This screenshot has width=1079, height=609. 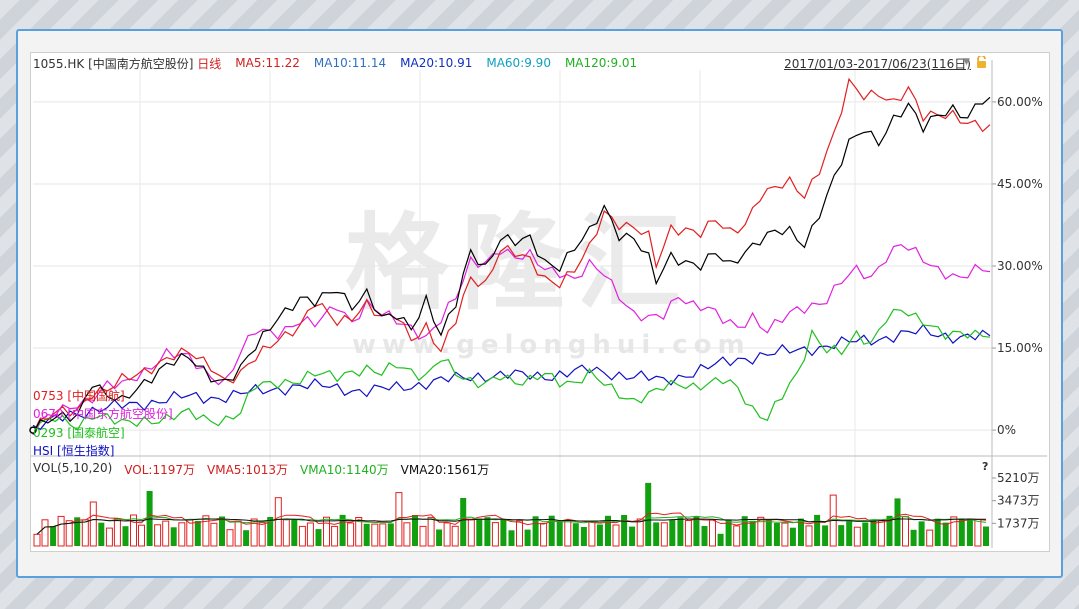 What do you see at coordinates (551, 345) in the screenshot?
I see `watermark-url: www.gelonghui.com` at bounding box center [551, 345].